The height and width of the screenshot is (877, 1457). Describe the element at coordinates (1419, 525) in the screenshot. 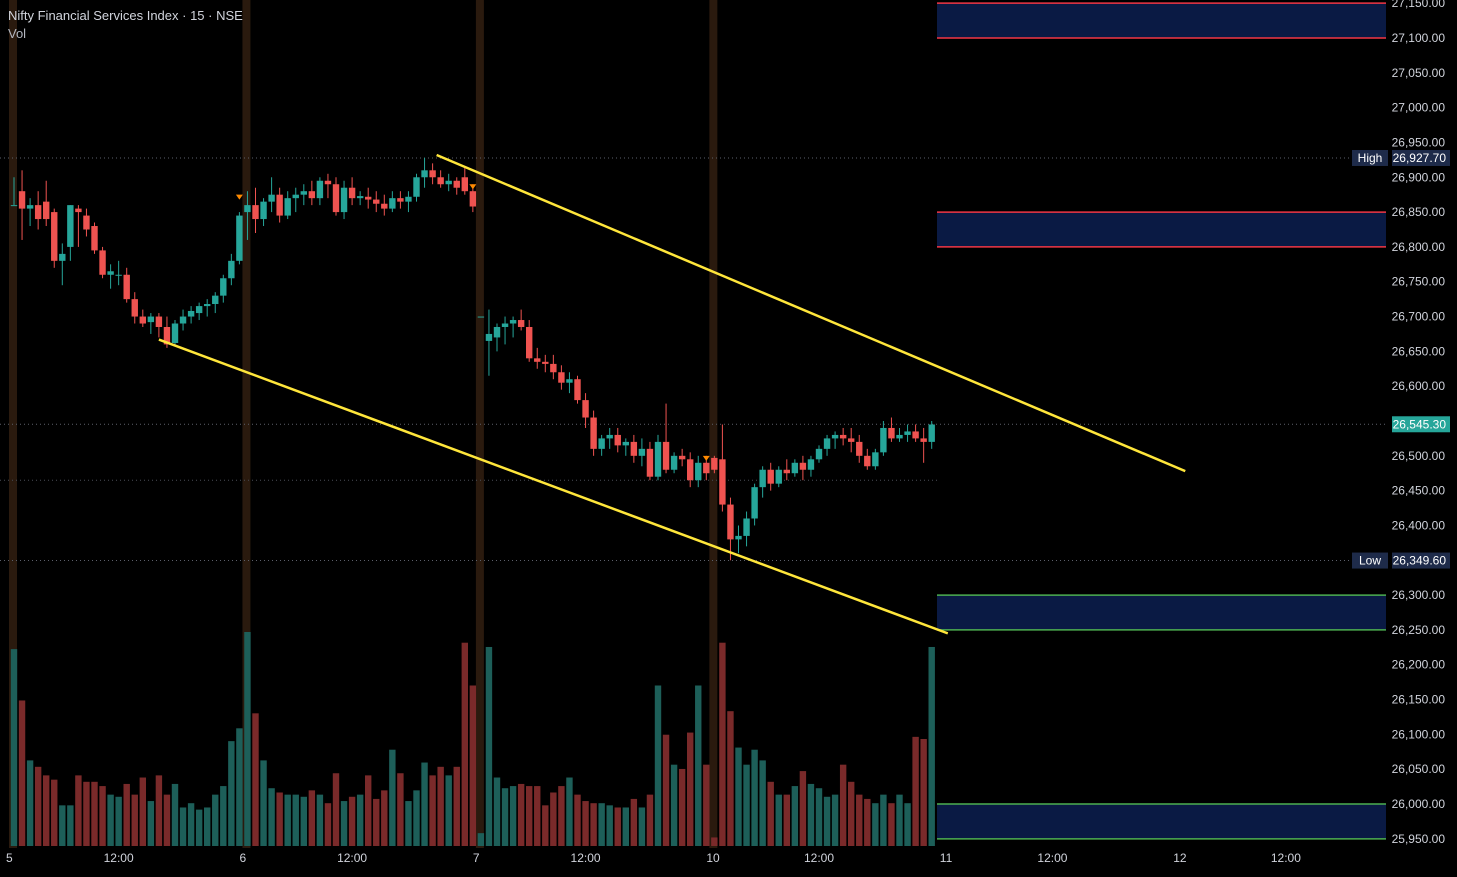

I see `y-tick-label: 26,400.00` at that location.